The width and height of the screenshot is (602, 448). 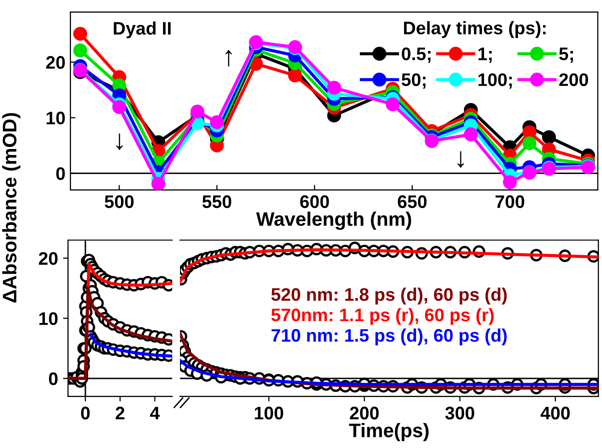 I want to click on x-axis-title: Wavelength (nm), so click(x=334, y=221).